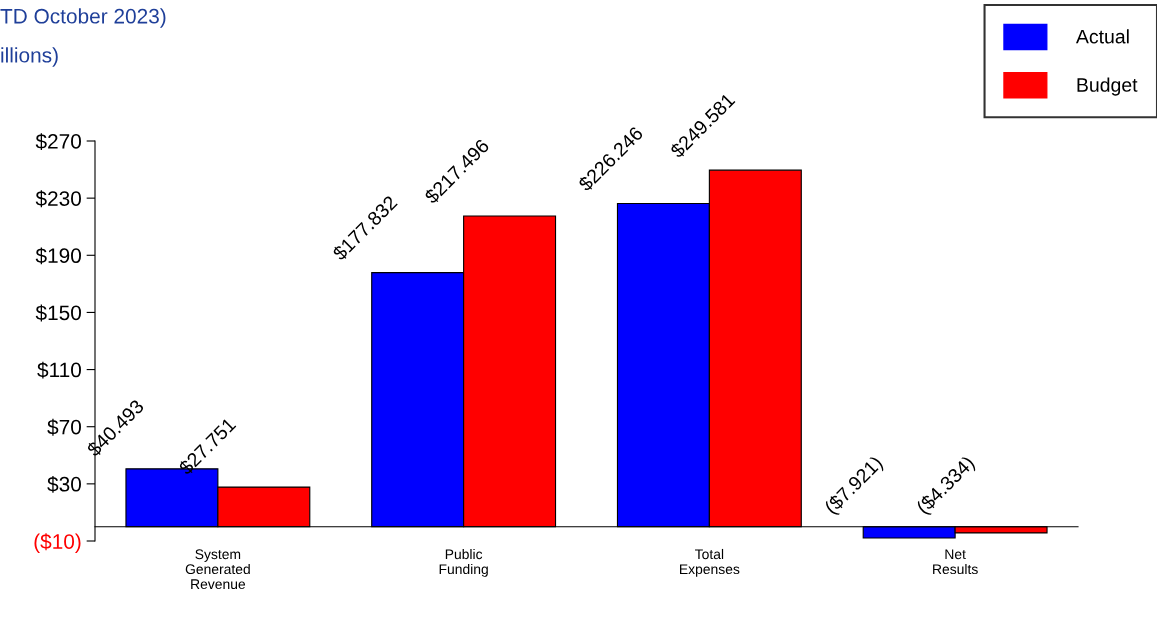  Describe the element at coordinates (57, 543) in the screenshot. I see `y-tick-label: ($10)` at that location.